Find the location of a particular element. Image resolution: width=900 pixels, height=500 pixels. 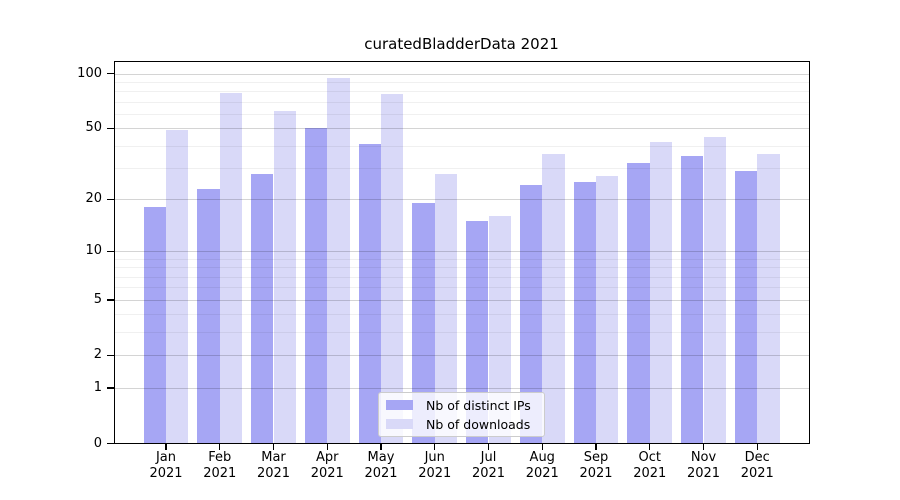

legend-item-downloads: Nb of downloads is located at coordinates (462, 424).